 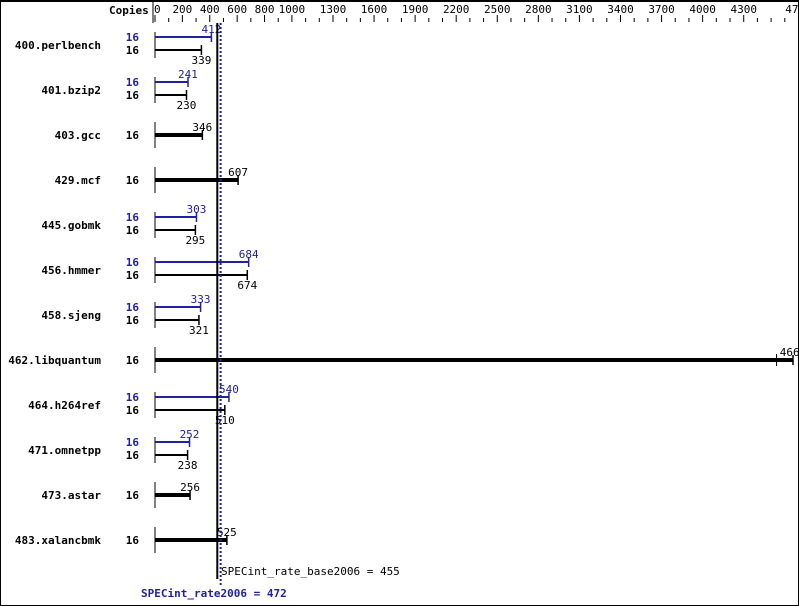 I want to click on peak-value-label: 333, so click(x=201, y=299).